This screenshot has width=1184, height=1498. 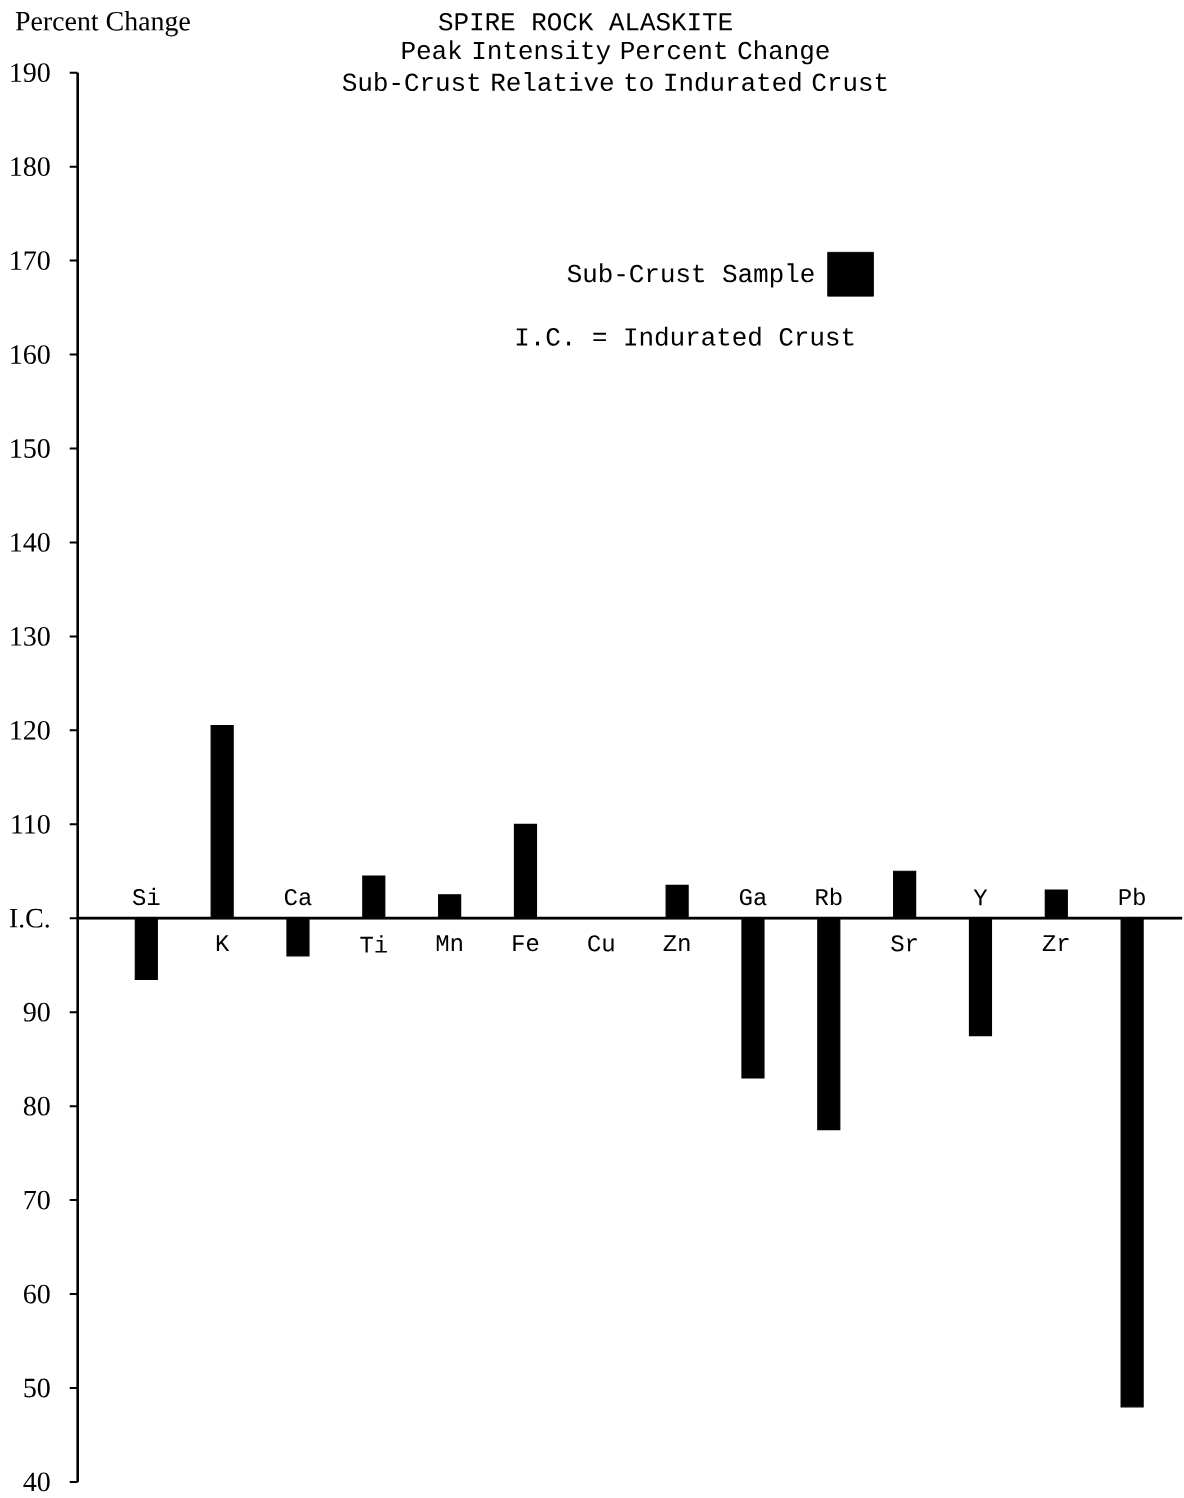 What do you see at coordinates (30, 261) in the screenshot?
I see `y-tick-label: 170` at bounding box center [30, 261].